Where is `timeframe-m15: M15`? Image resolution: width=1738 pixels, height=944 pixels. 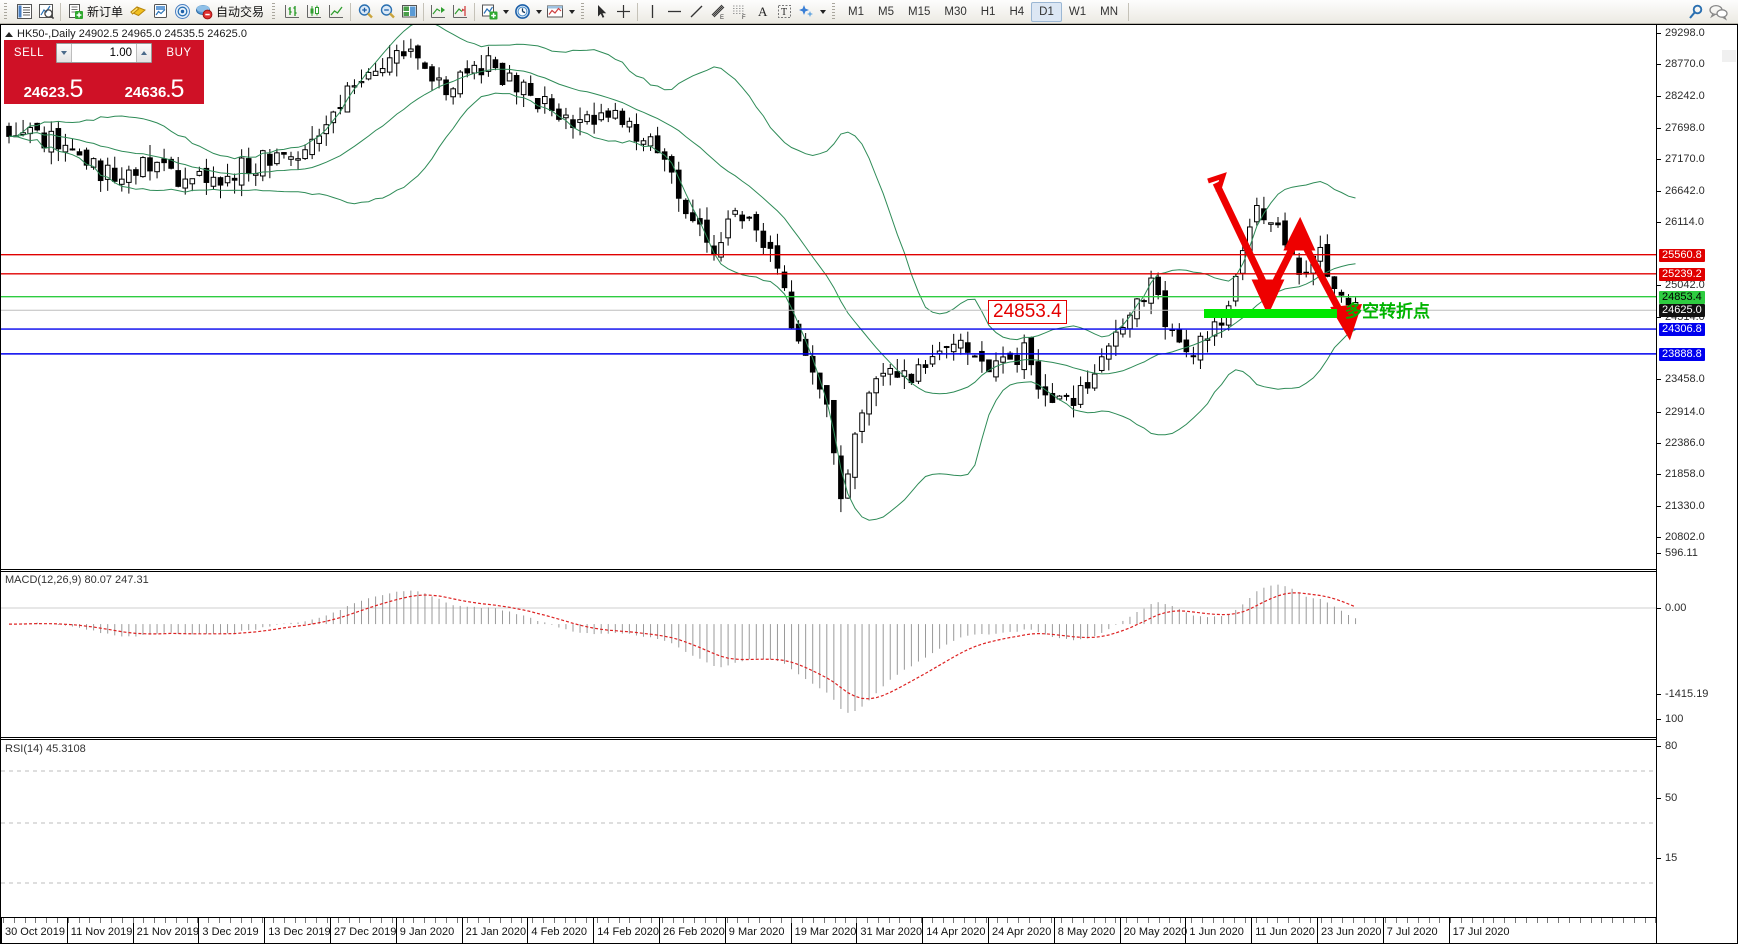
timeframe-m15: M15 is located at coordinates (919, 11).